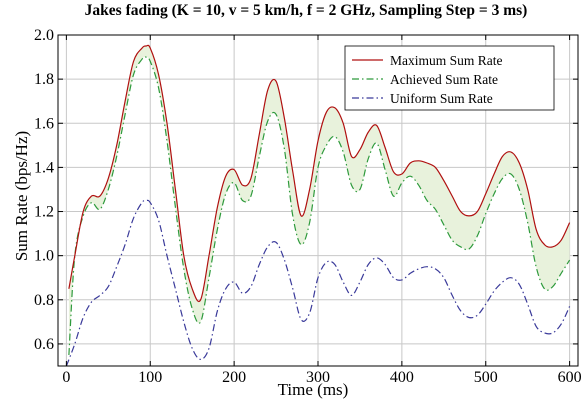 This screenshot has width=586, height=401. What do you see at coordinates (441, 98) in the screenshot?
I see `legend-entry: Uniform Sum Rate` at bounding box center [441, 98].